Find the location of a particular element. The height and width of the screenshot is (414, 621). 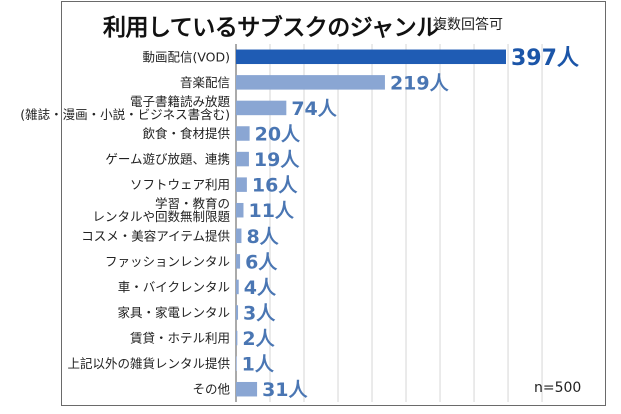

category-label: ファッションレンタル is located at coordinates (167, 261).